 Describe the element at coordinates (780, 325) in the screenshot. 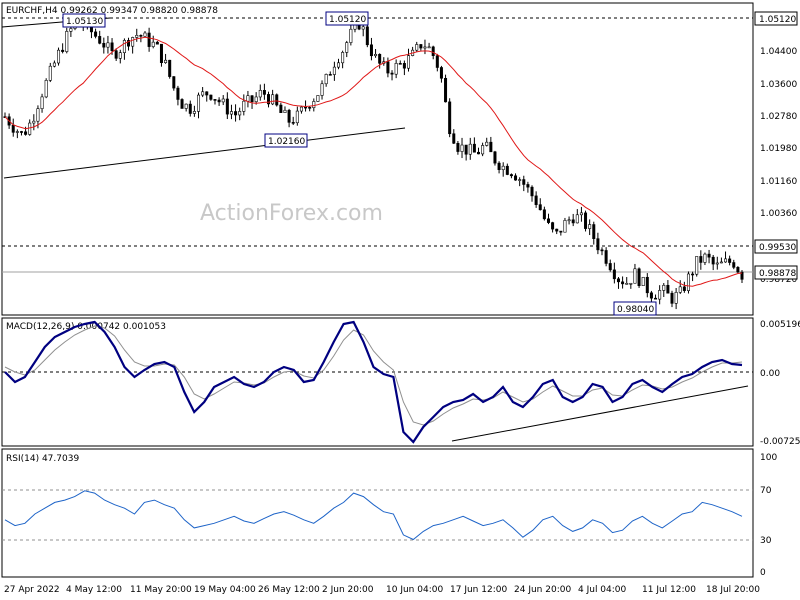

I see `macd-tick: 0.005196` at that location.